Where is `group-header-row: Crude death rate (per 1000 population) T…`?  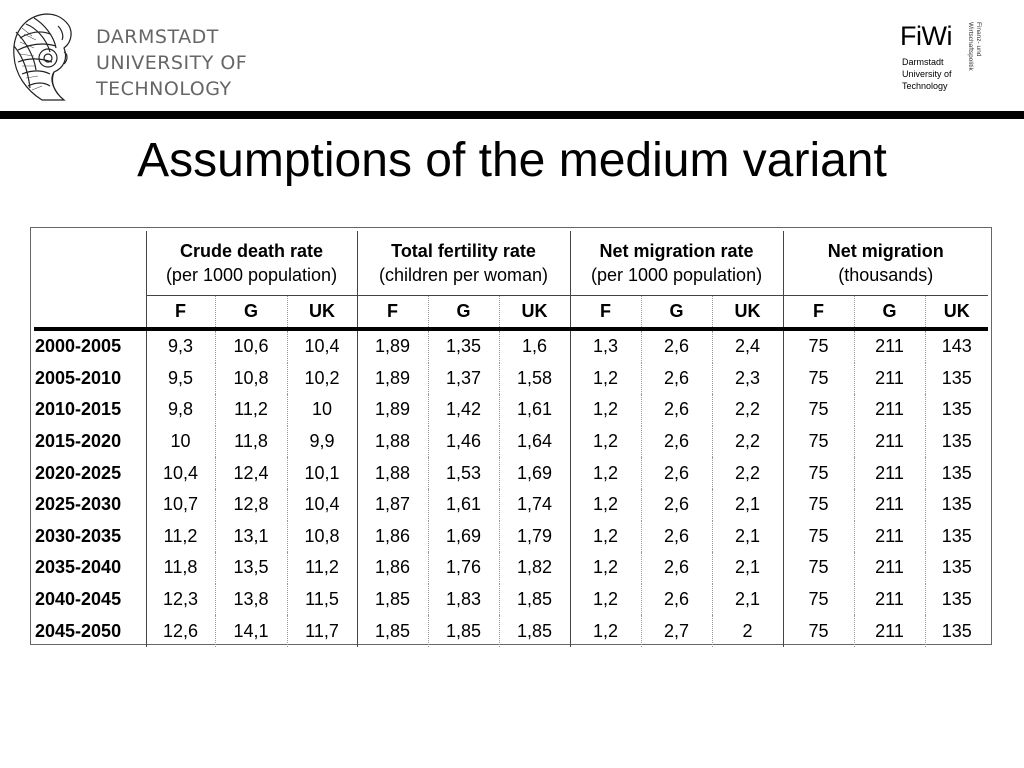 group-header-row: Crude death rate (per 1000 population) T… is located at coordinates (511, 263).